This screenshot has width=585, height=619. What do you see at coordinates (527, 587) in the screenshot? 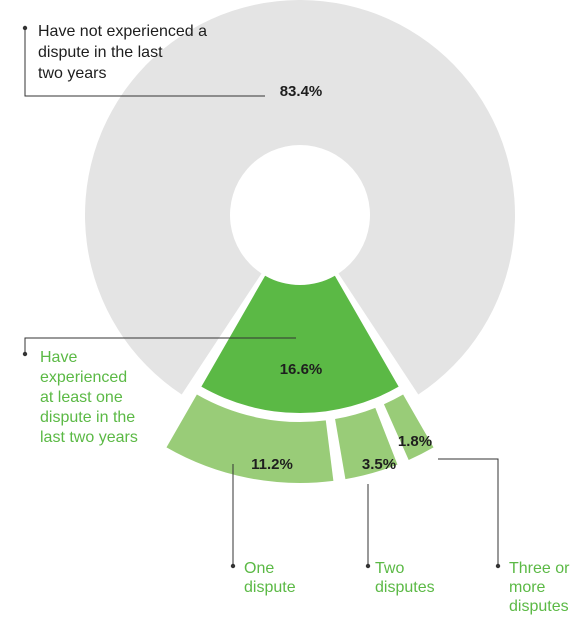
I see `label-three-plus-line: more` at bounding box center [527, 587].